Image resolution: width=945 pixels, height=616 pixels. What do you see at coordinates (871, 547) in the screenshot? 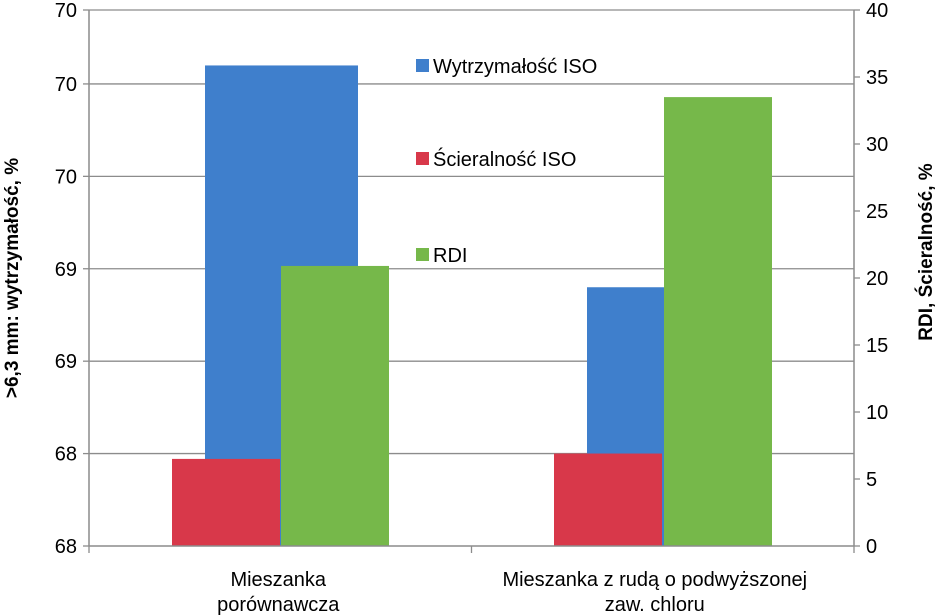
I see `right-tick-label: 0` at bounding box center [871, 547].